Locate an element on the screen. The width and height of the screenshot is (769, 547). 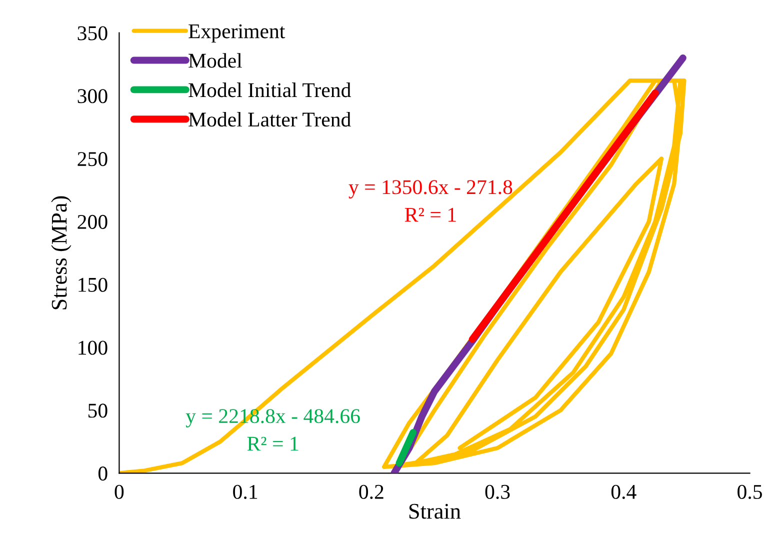
legend-label: Model Initial Trend is located at coordinates (269, 90).